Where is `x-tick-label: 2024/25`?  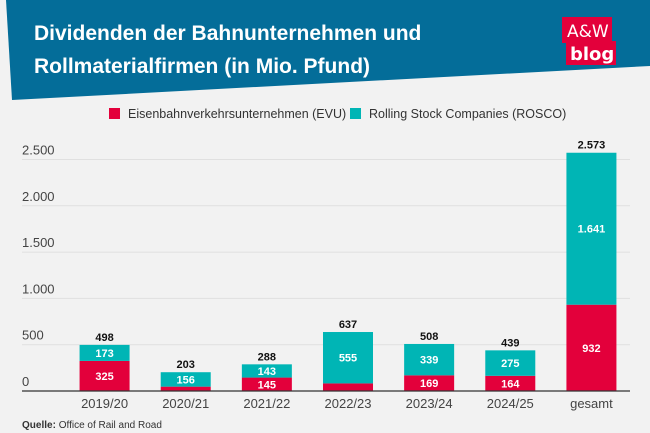
x-tick-label: 2024/25 is located at coordinates (510, 403).